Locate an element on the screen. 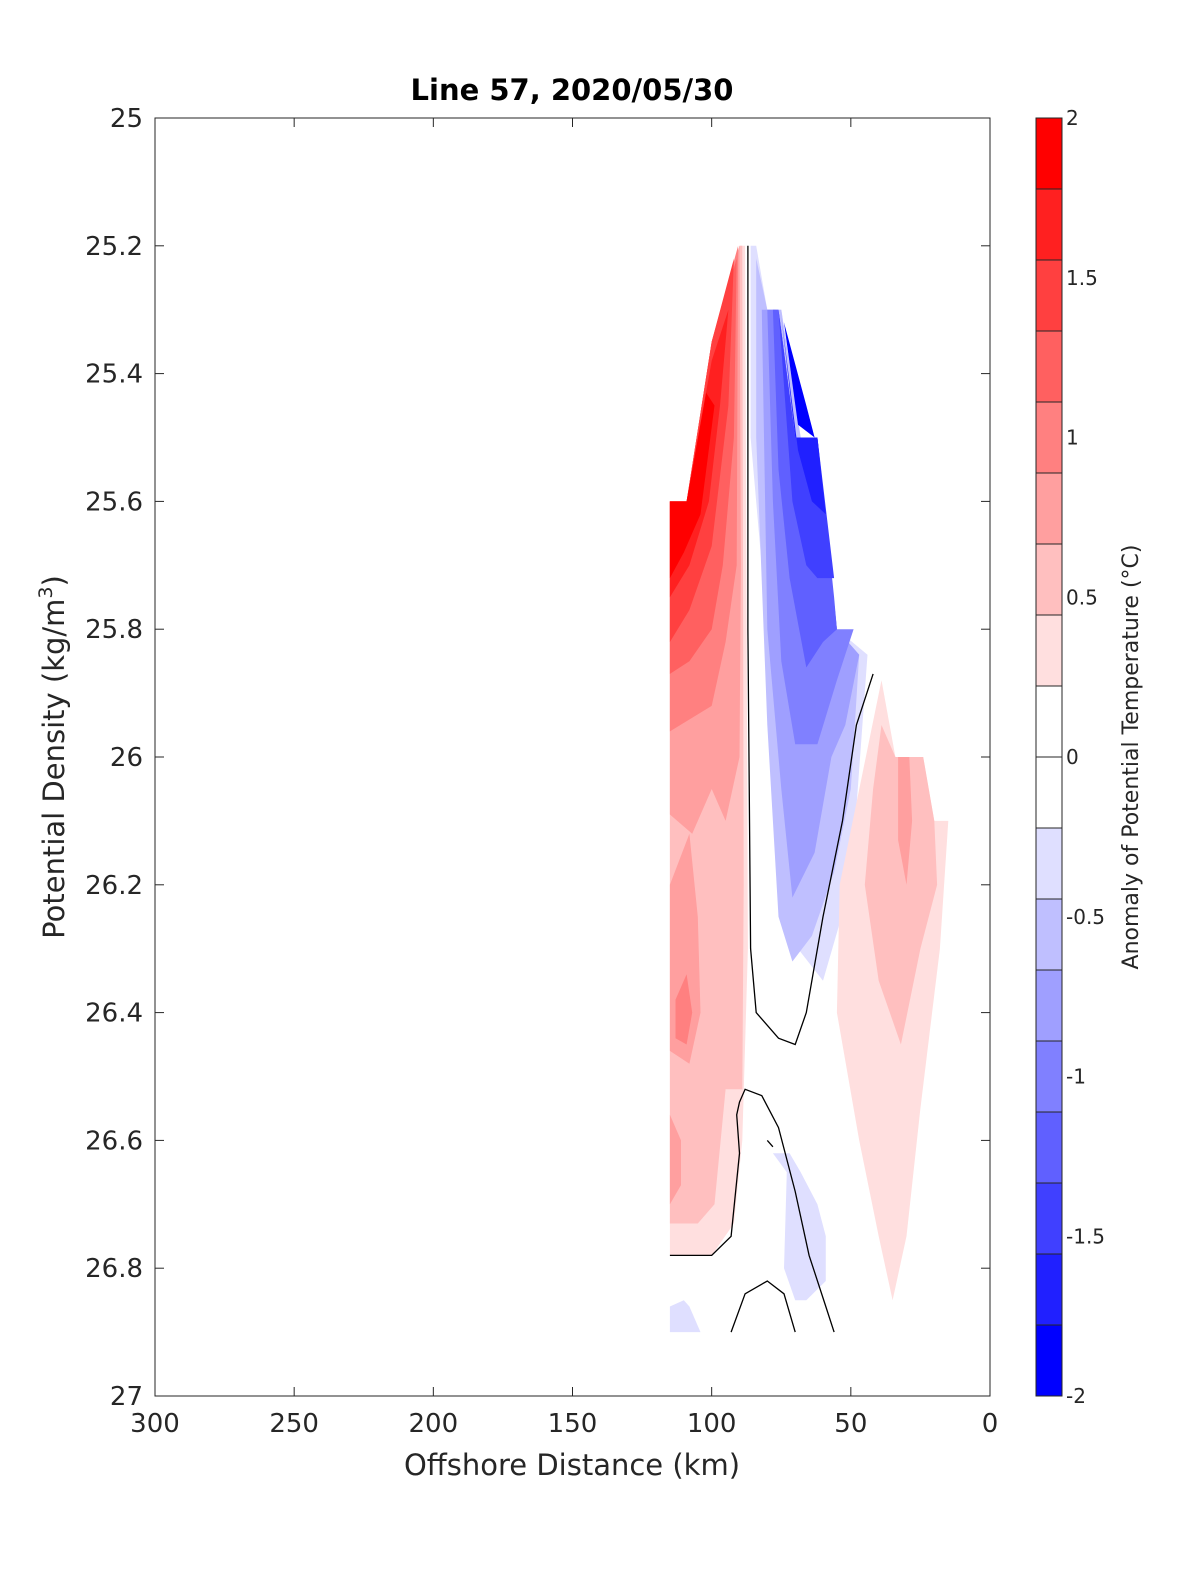  y-tick-label-1: 25.2 is located at coordinates (114, 247).